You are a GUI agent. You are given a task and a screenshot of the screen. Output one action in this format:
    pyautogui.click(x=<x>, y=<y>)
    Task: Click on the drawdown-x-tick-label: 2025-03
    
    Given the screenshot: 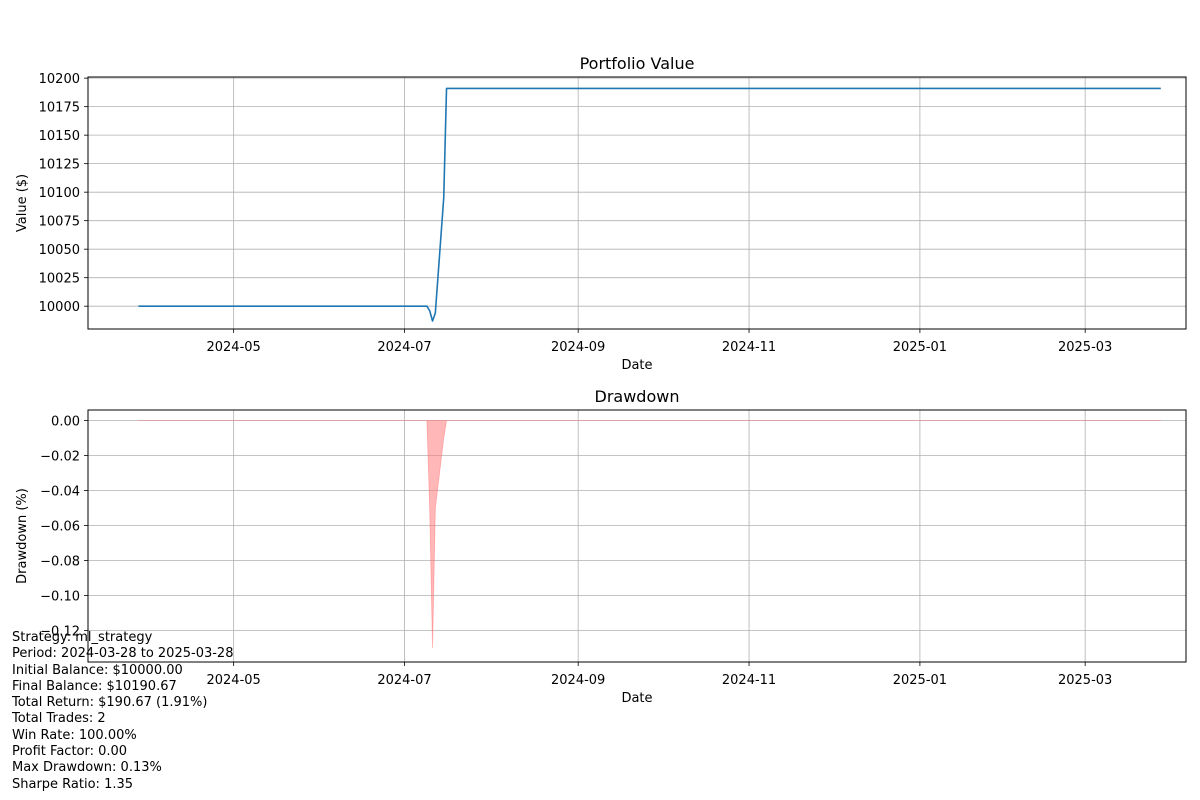 What is the action you would take?
    pyautogui.click(x=1085, y=680)
    